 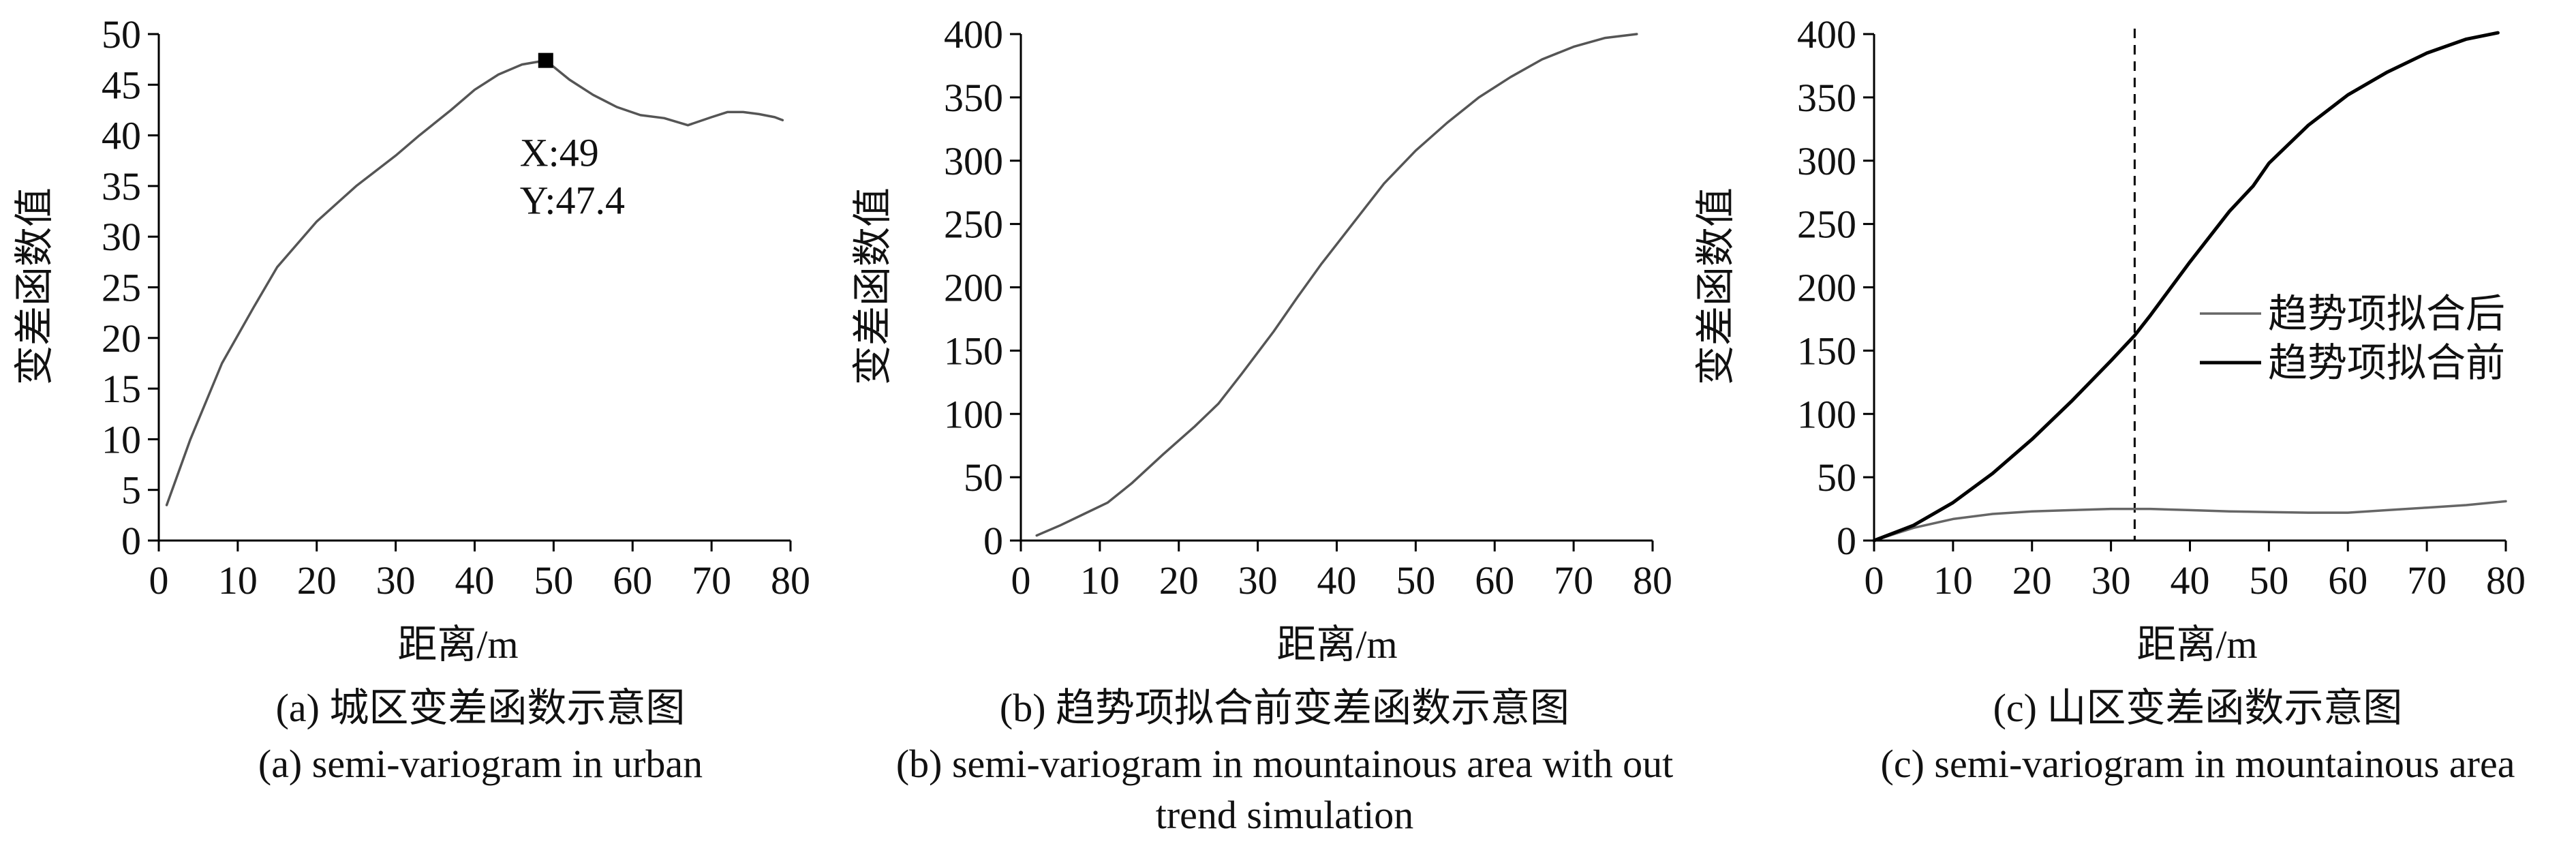 I want to click on panel-b-x-tick-label: 40, so click(x=1337, y=580).